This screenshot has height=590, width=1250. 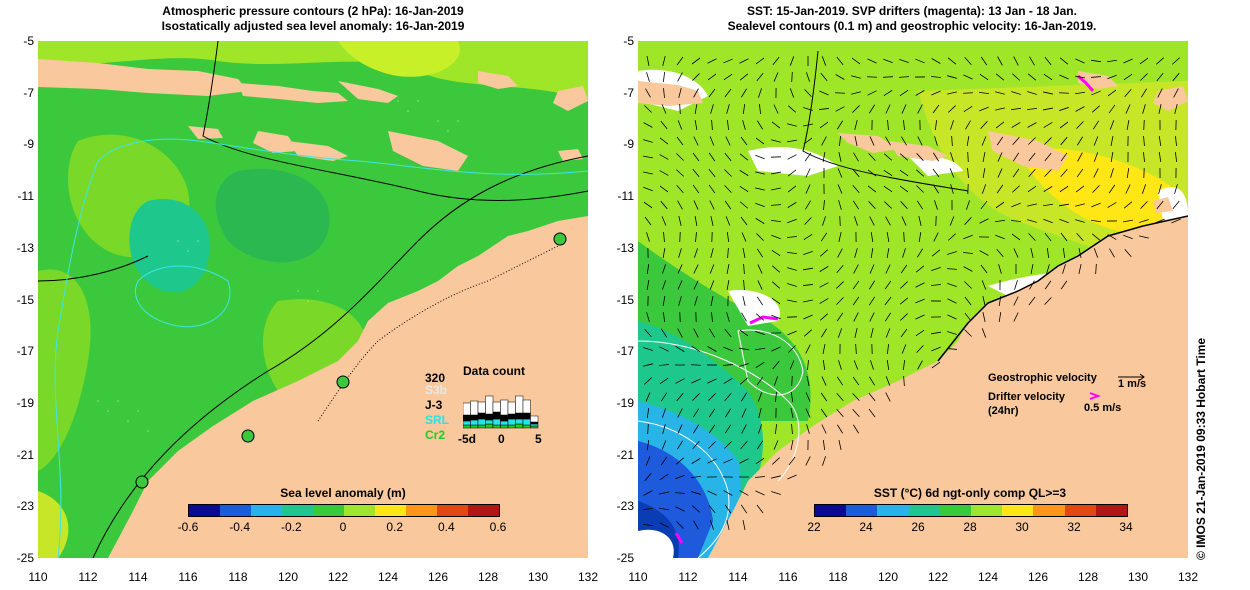 What do you see at coordinates (866, 527) in the screenshot?
I see `colorbar-tick-label: 24` at bounding box center [866, 527].